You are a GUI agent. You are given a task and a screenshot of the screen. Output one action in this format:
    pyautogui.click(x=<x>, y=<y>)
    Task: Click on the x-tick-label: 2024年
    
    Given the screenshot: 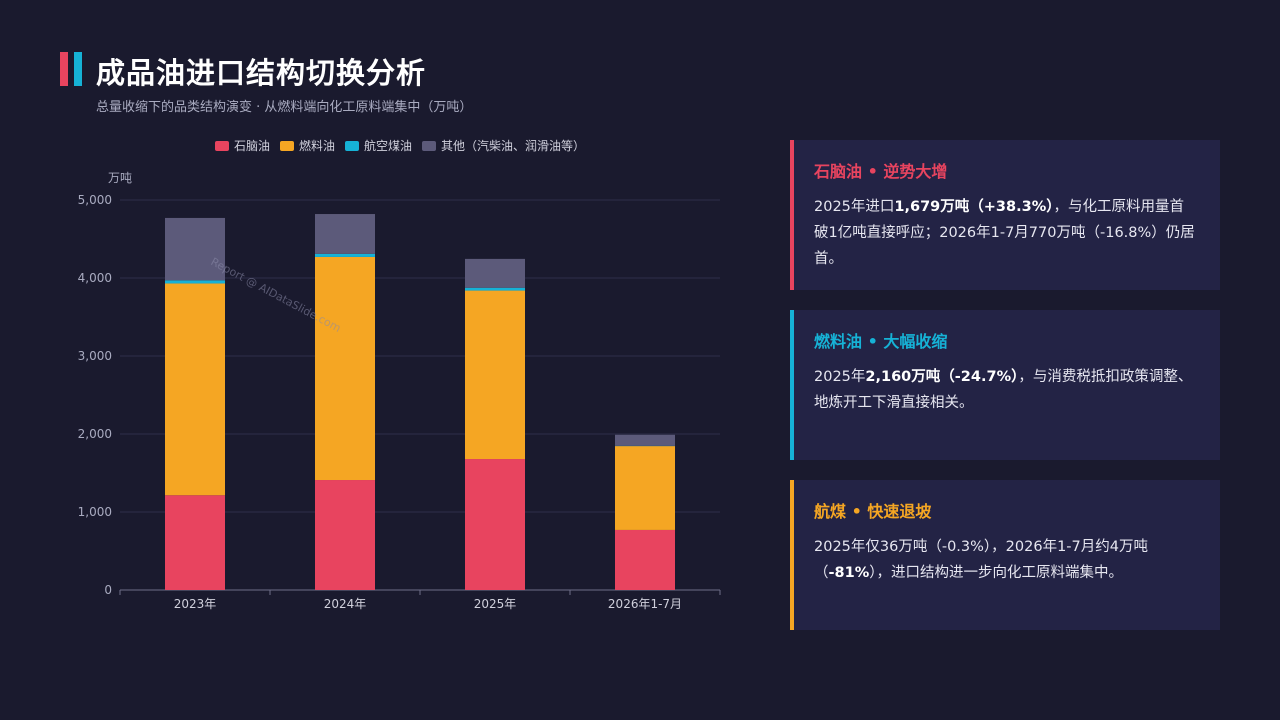 What is the action you would take?
    pyautogui.click(x=345, y=604)
    